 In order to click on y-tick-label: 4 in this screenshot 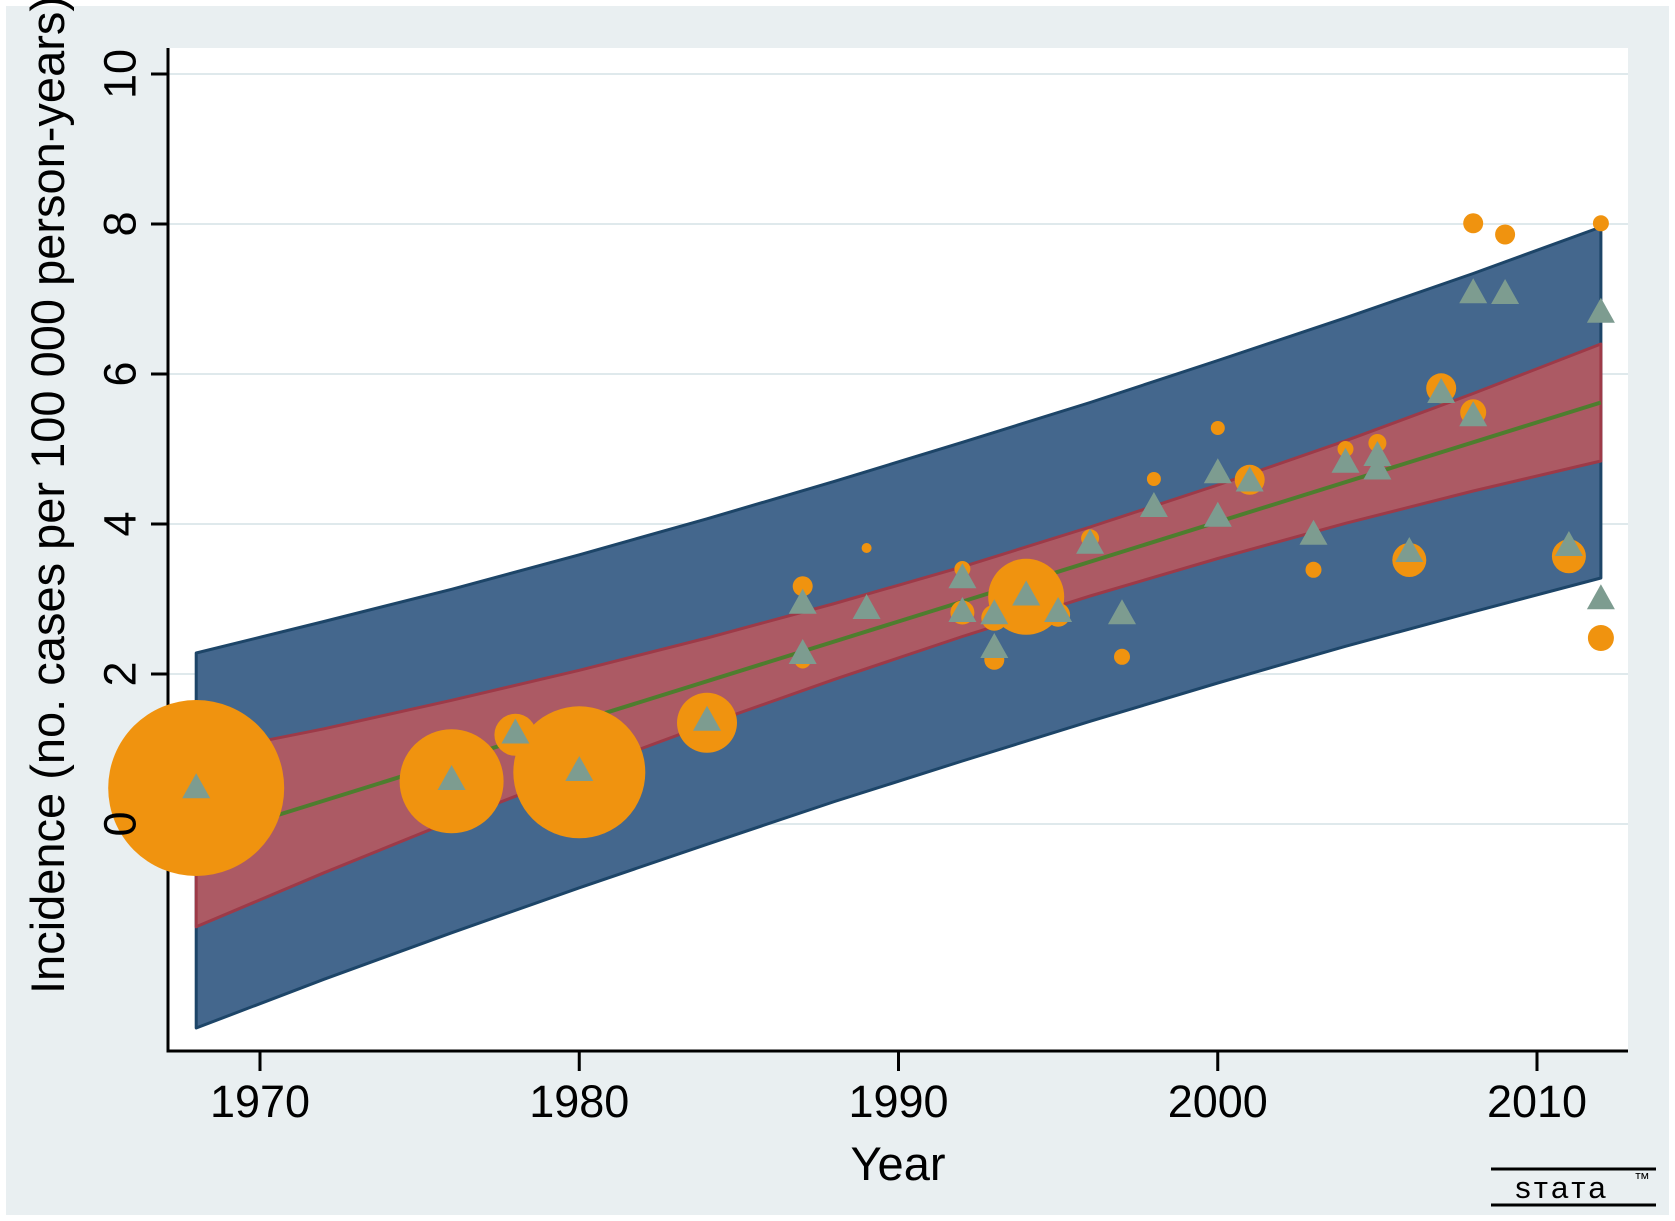, I will do `click(120, 523)`.